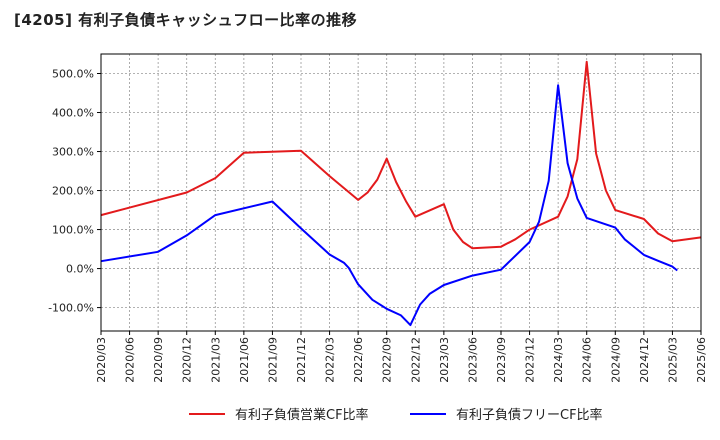 The width and height of the screenshot is (720, 440). I want to click on x-tick-label: 2024/03, so click(558, 360).